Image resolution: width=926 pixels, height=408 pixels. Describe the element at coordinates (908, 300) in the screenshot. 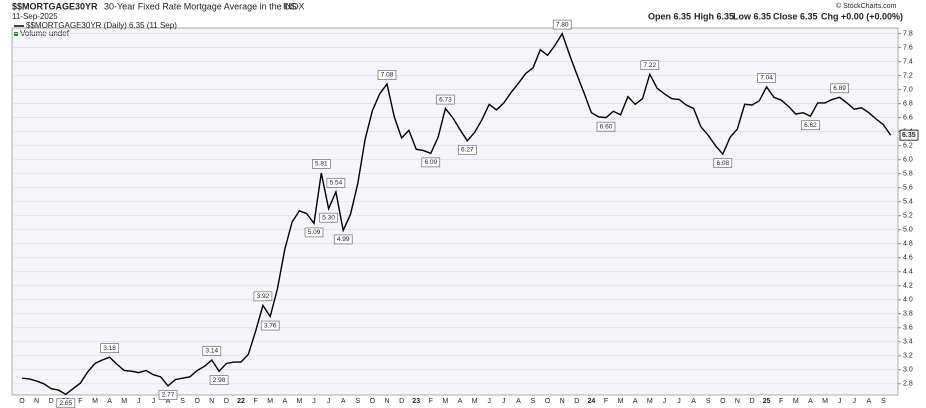

I see `y-tick-label: 4.0` at that location.